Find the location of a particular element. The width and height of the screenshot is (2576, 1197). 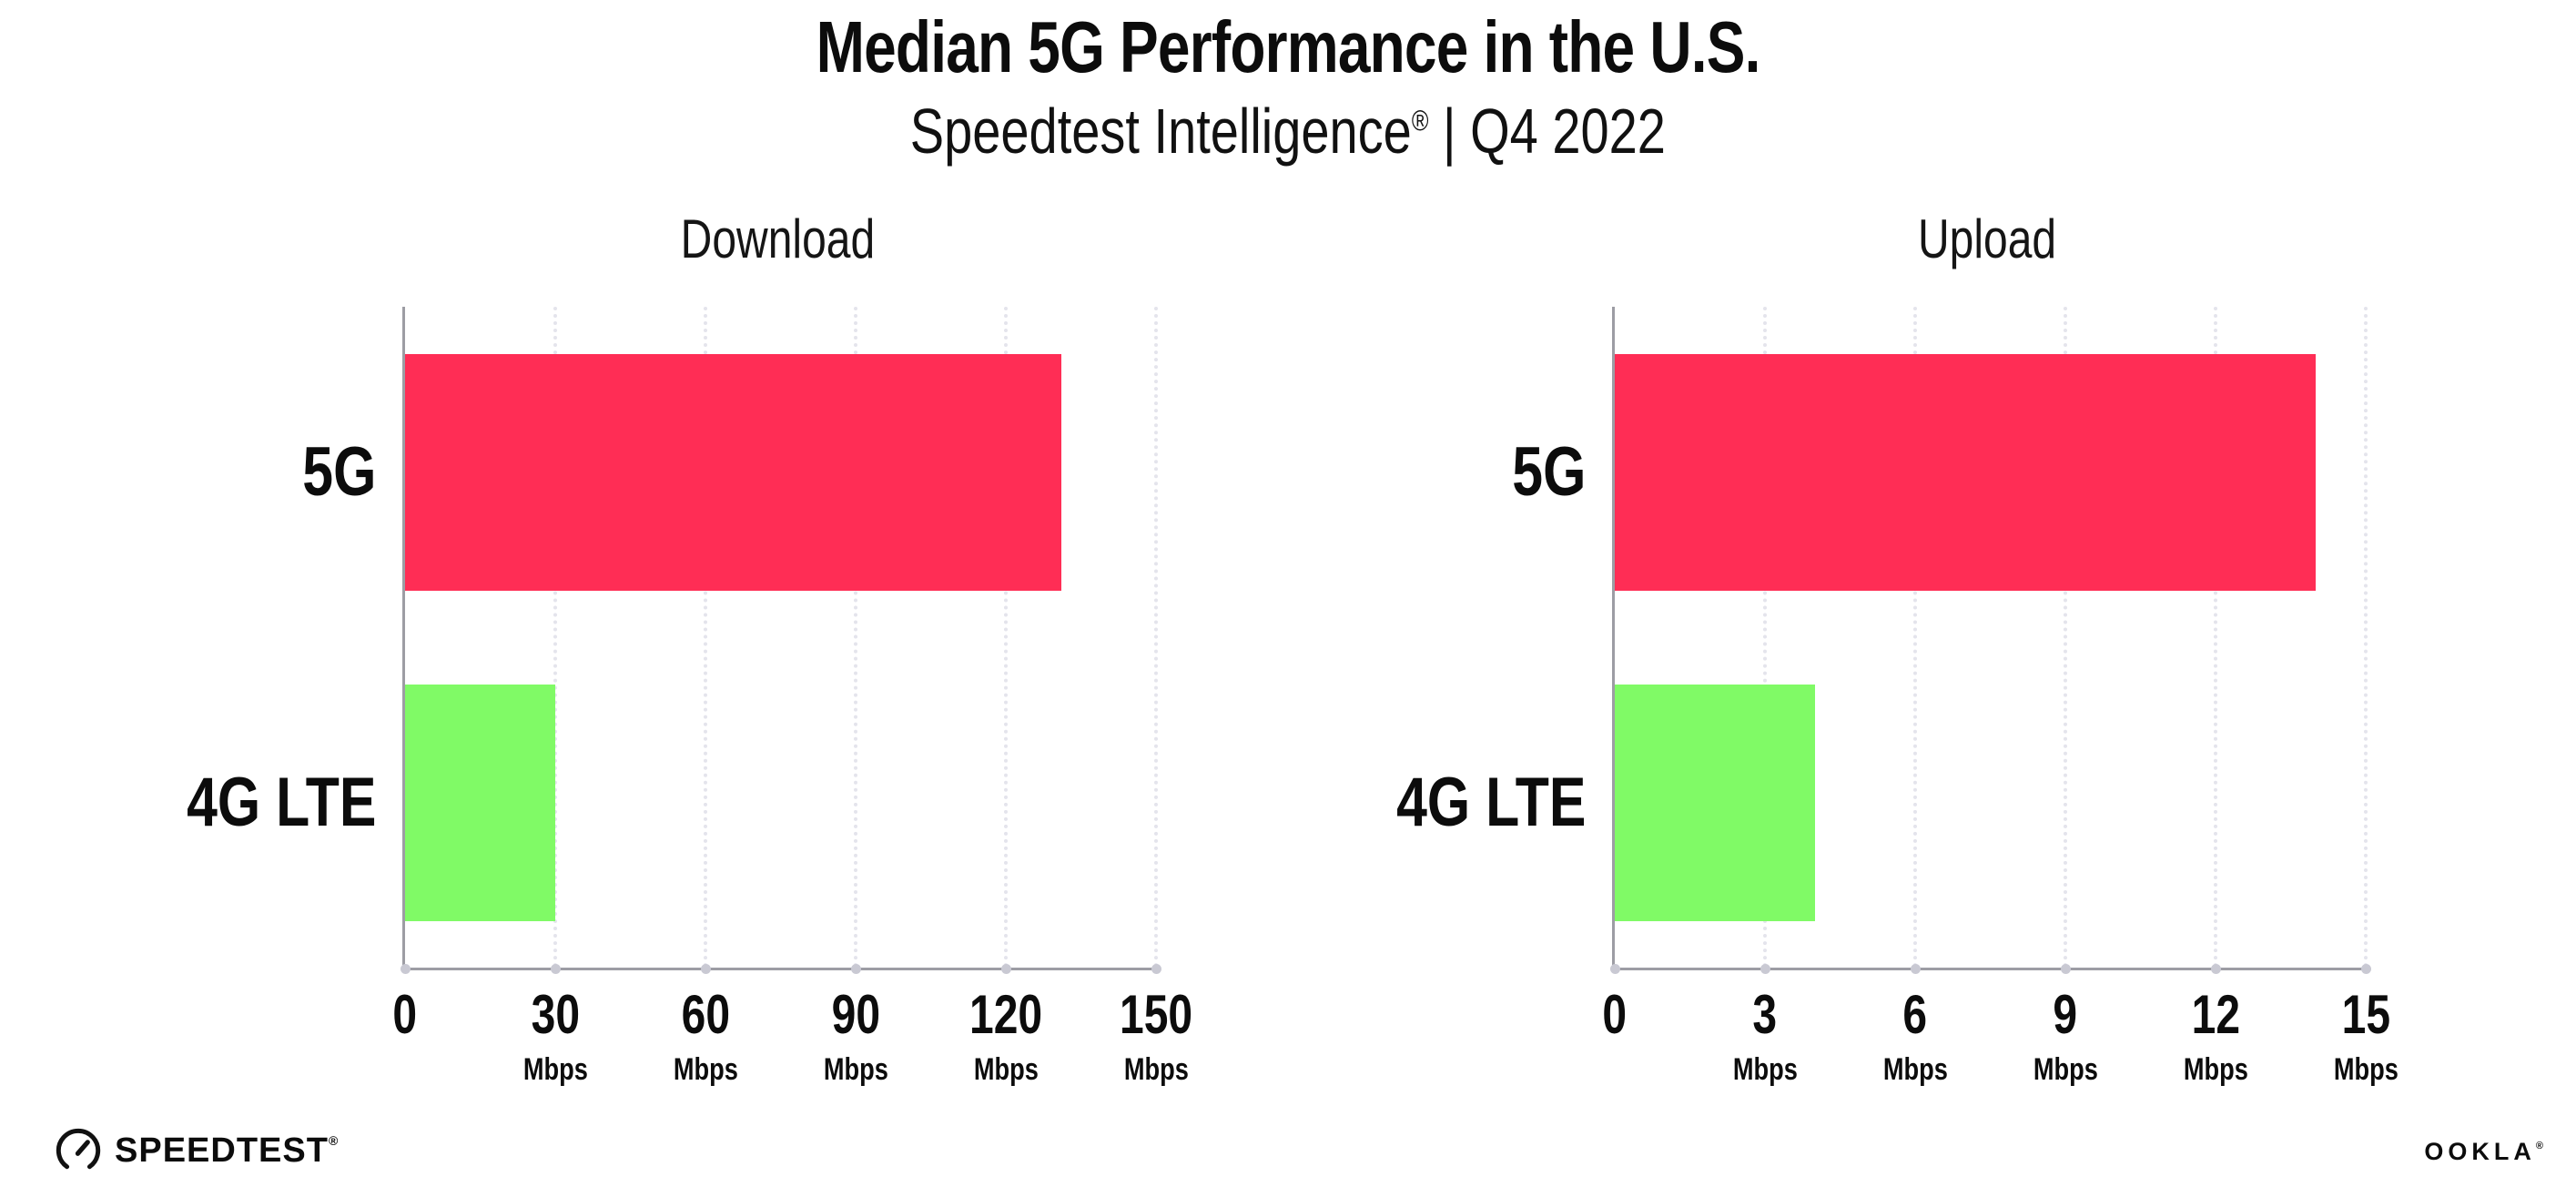

x-tick-label-120: 120 Mbps is located at coordinates (1006, 1037).